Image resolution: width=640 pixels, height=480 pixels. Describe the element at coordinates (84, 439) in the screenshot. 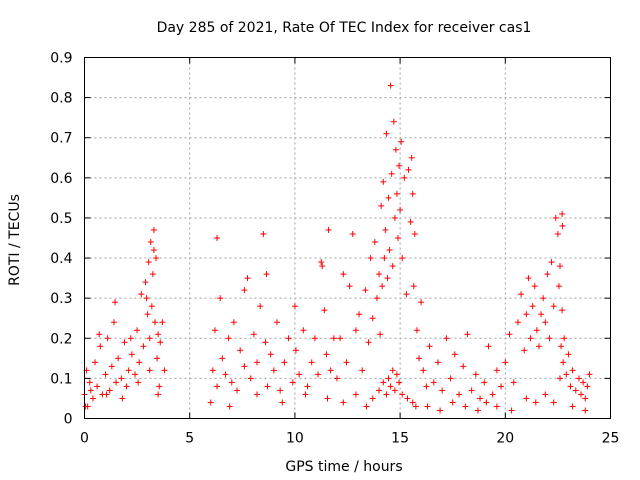

I see `x-tick-label: 0` at that location.